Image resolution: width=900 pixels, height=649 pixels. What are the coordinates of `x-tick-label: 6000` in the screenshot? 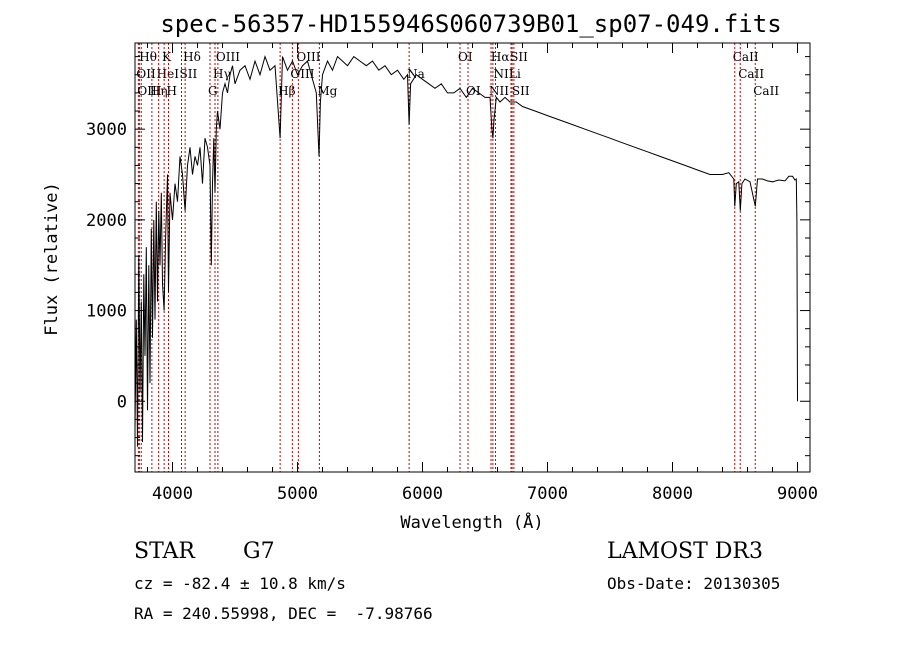 It's located at (422, 494).